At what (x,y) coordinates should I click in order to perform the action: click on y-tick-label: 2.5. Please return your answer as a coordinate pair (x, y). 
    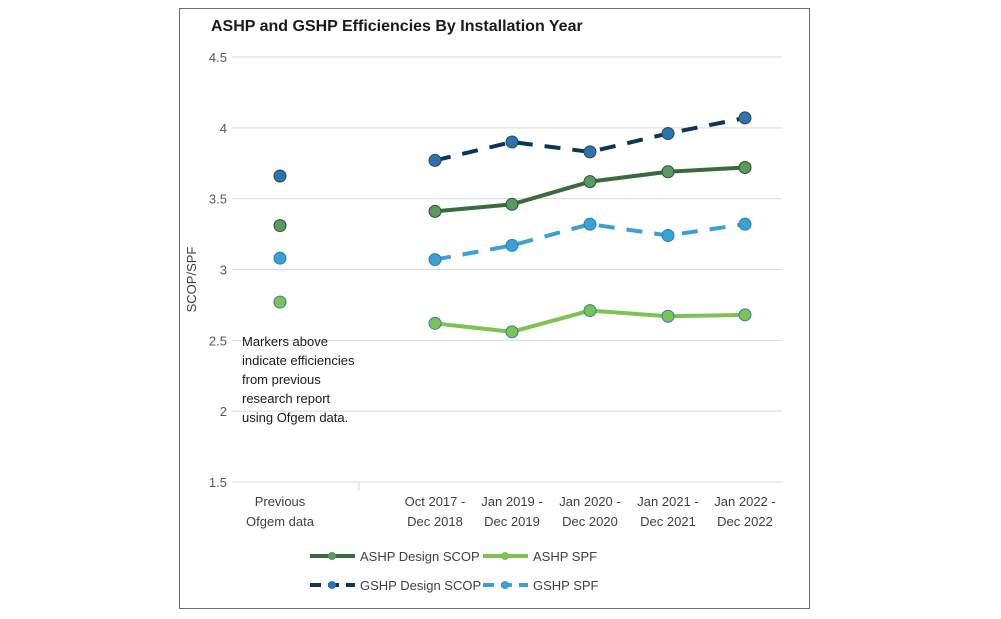
    Looking at the image, I should click on (218, 340).